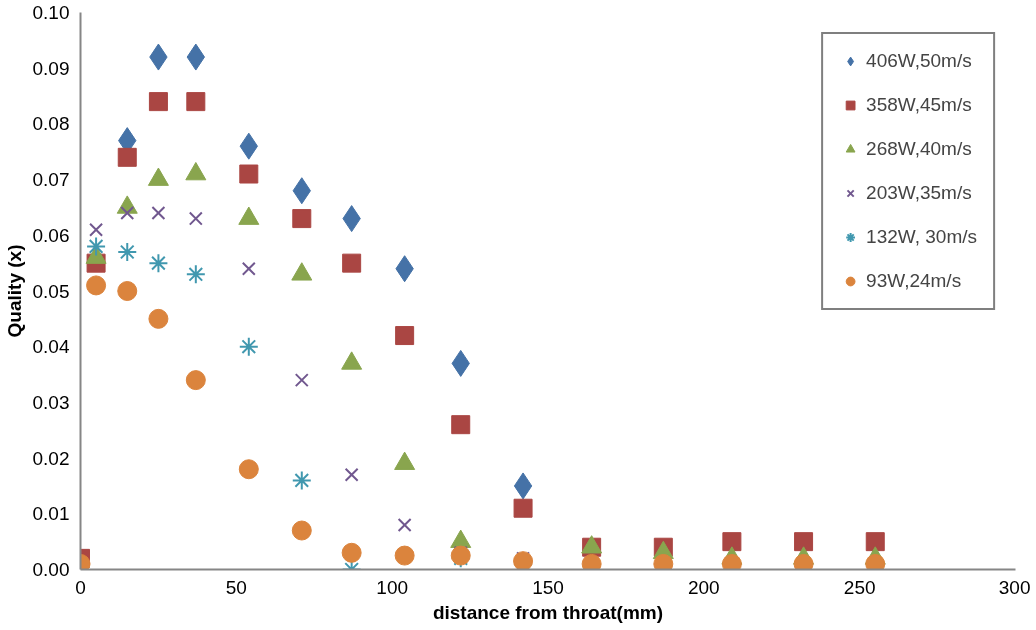  I want to click on x-tick-label: 0, so click(80, 587).